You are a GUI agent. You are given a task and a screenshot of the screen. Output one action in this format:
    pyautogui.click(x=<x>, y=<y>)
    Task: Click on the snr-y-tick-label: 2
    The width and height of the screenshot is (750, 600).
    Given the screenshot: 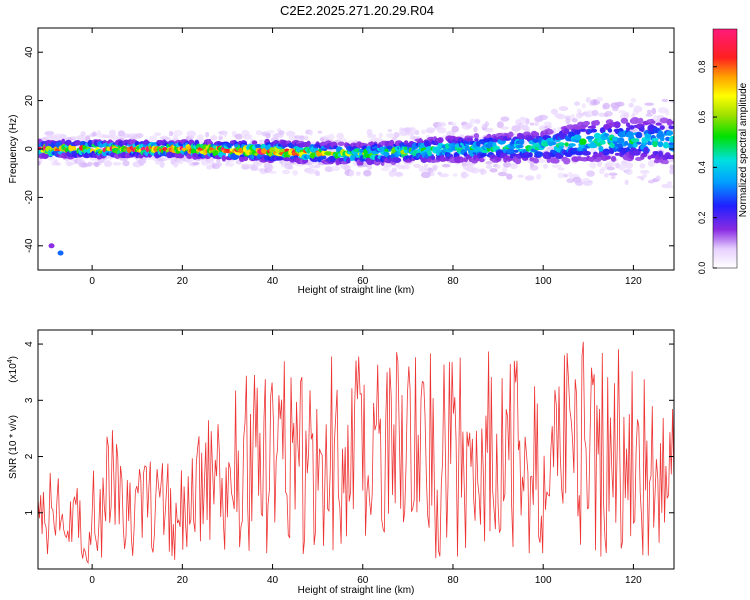 What is the action you would take?
    pyautogui.click(x=29, y=456)
    